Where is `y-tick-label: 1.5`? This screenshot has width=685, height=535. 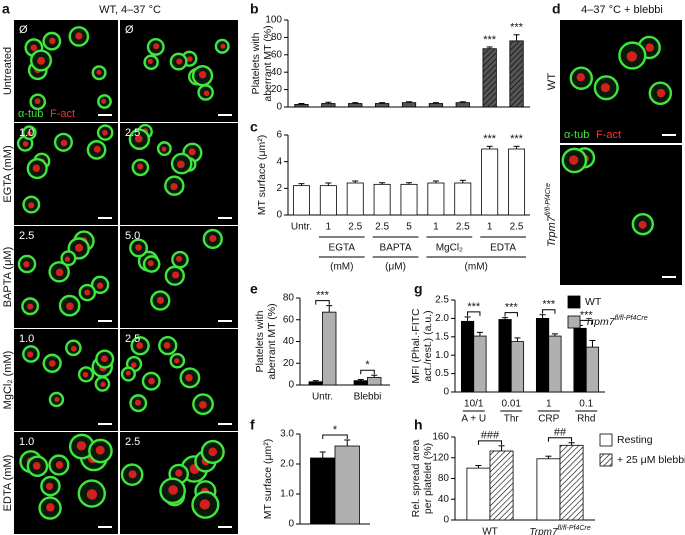 y-tick-label: 1.5 is located at coordinates (442, 336).